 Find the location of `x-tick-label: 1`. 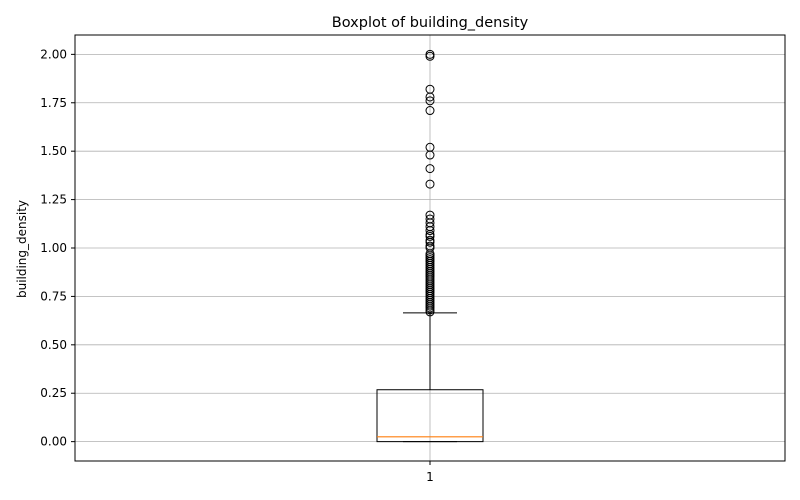

x-tick-label: 1 is located at coordinates (430, 477).